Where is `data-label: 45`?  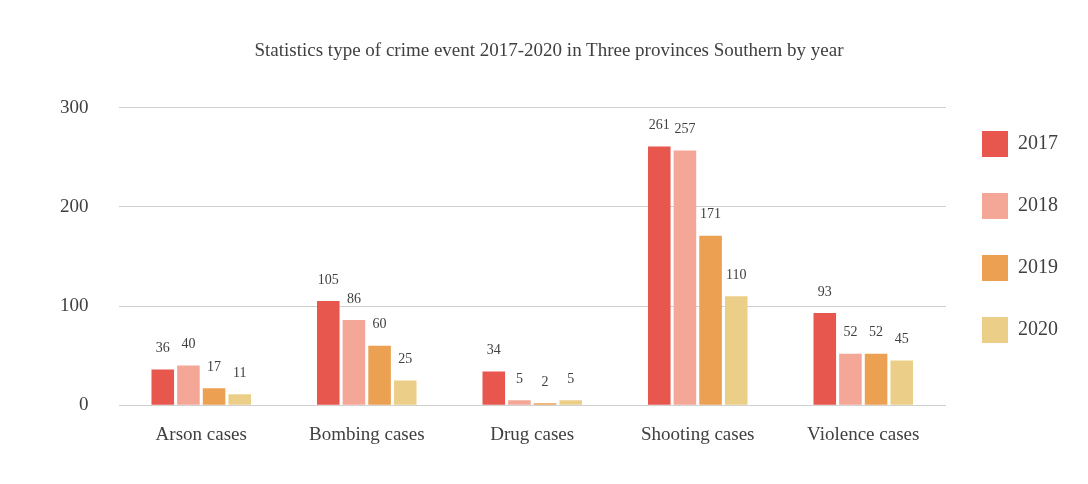
data-label: 45 is located at coordinates (901, 339).